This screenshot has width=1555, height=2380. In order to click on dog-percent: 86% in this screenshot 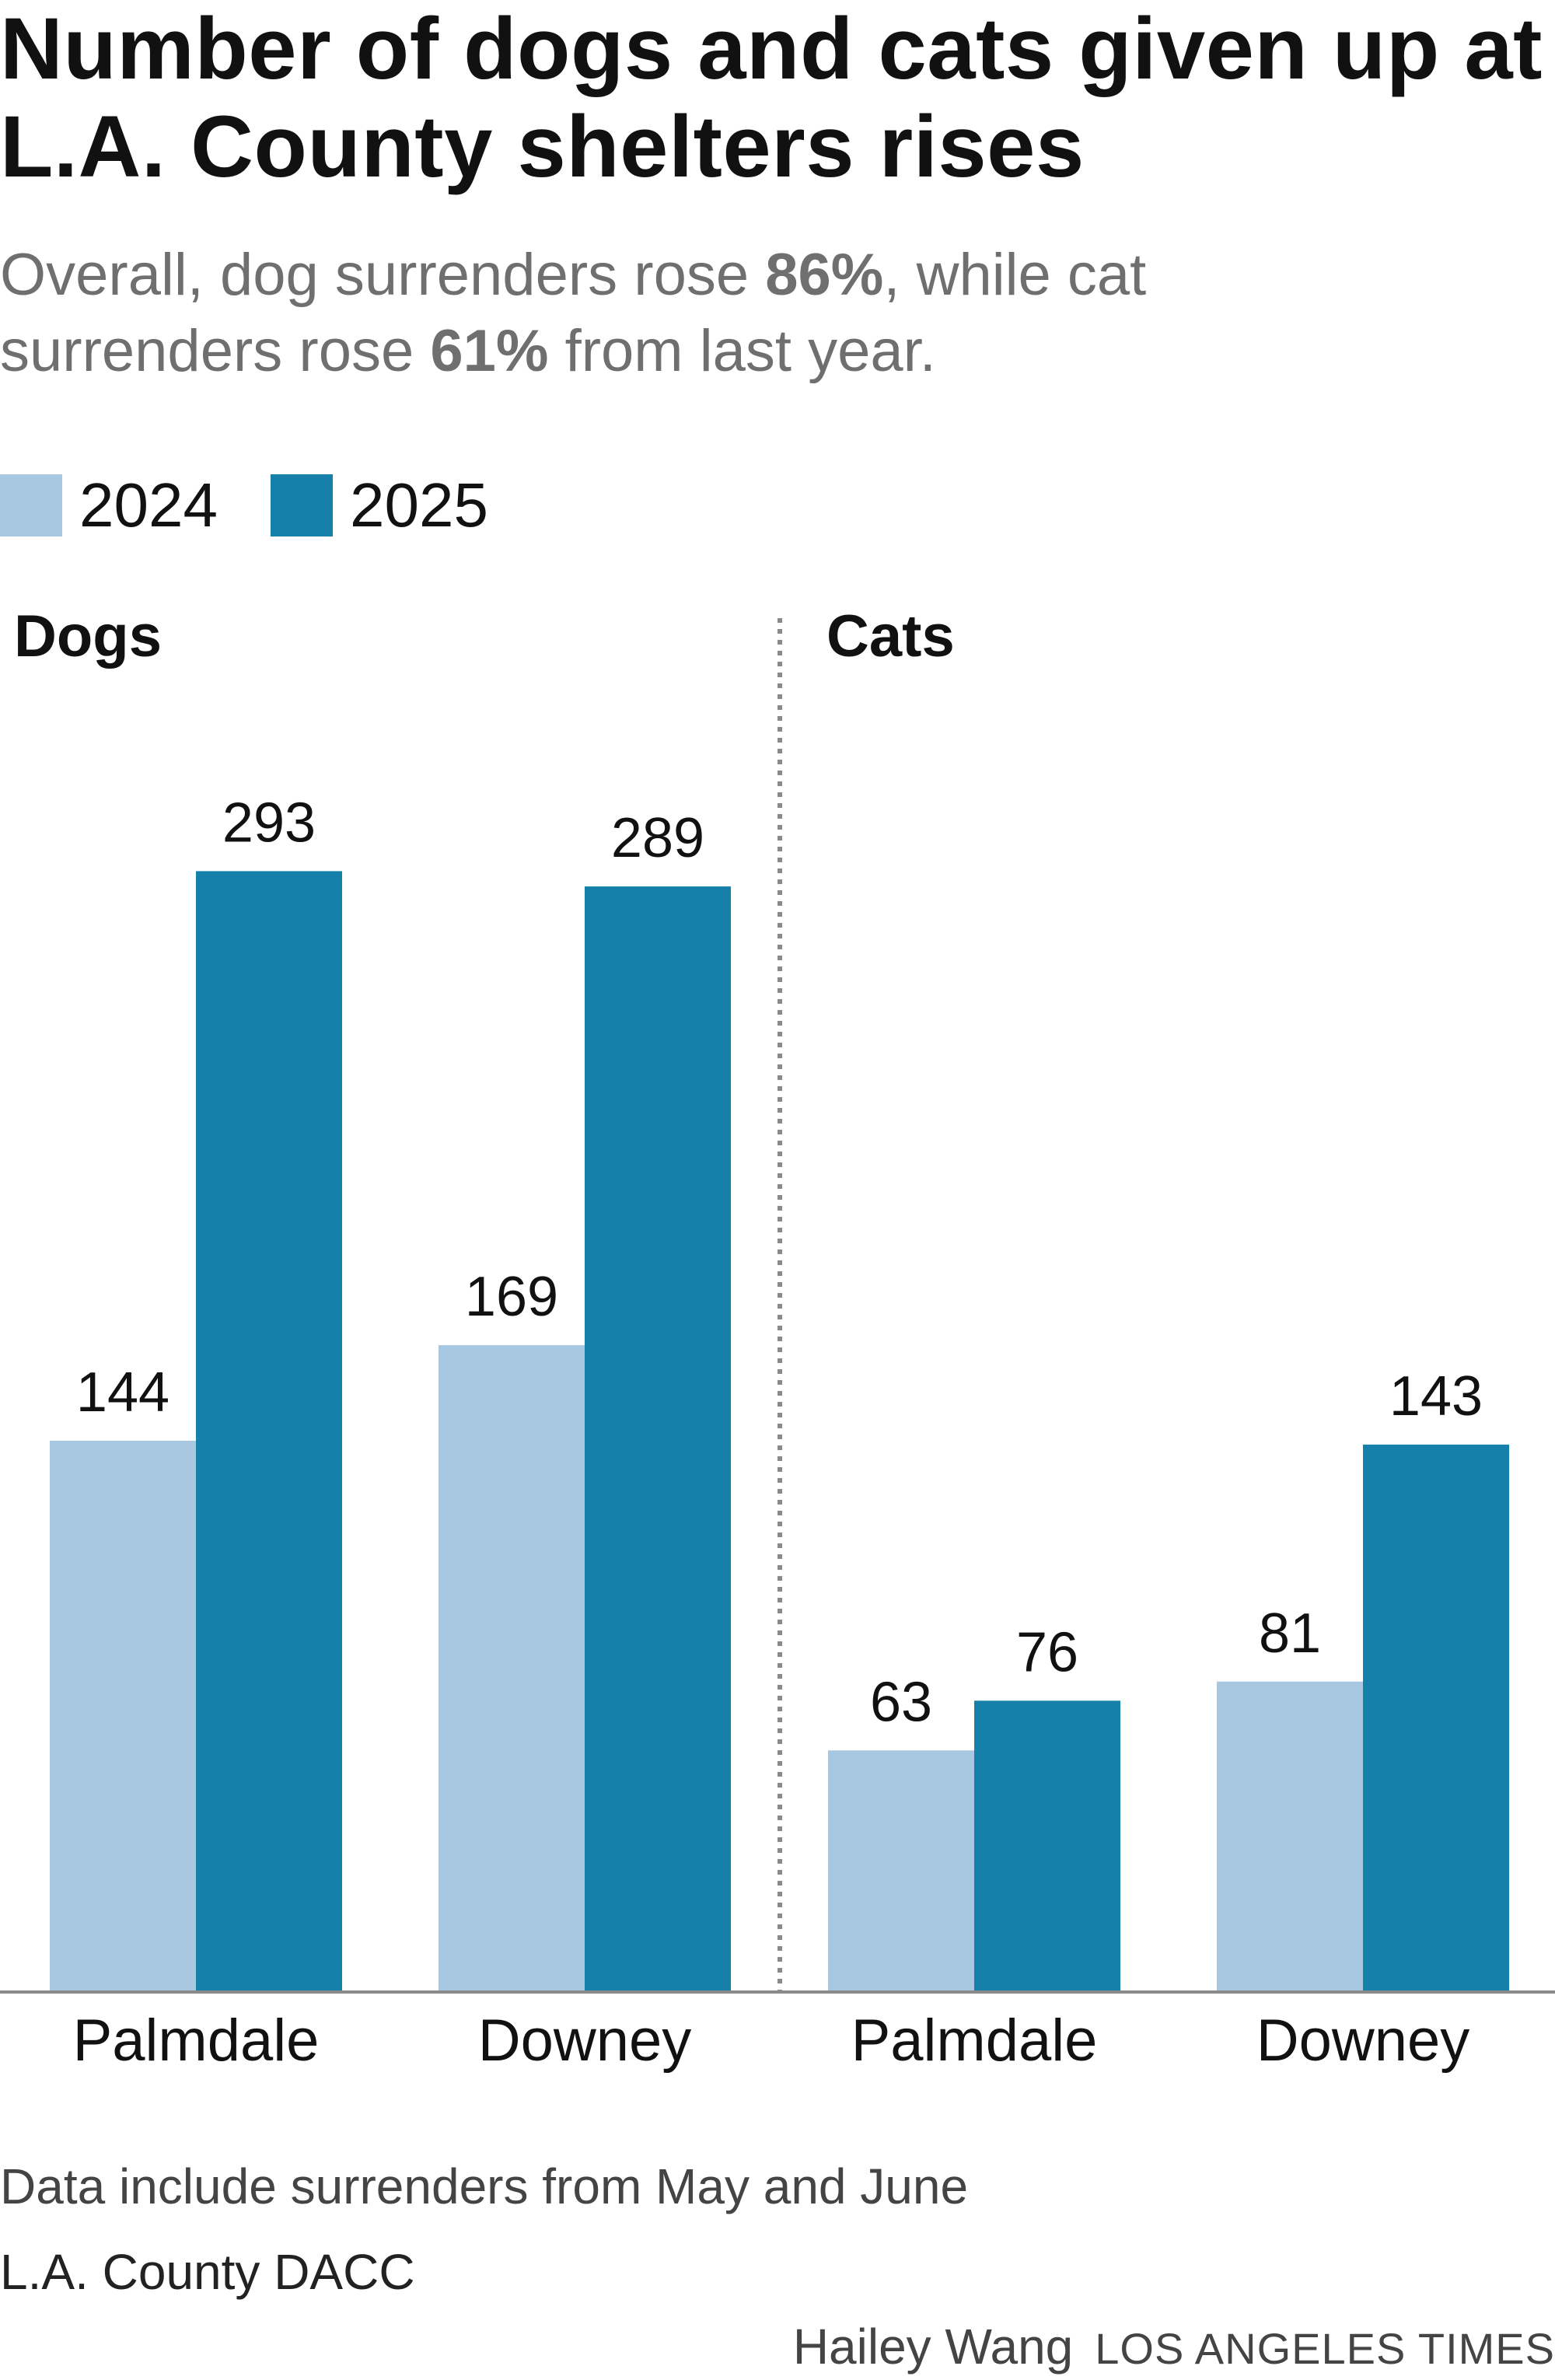, I will do `click(825, 275)`.